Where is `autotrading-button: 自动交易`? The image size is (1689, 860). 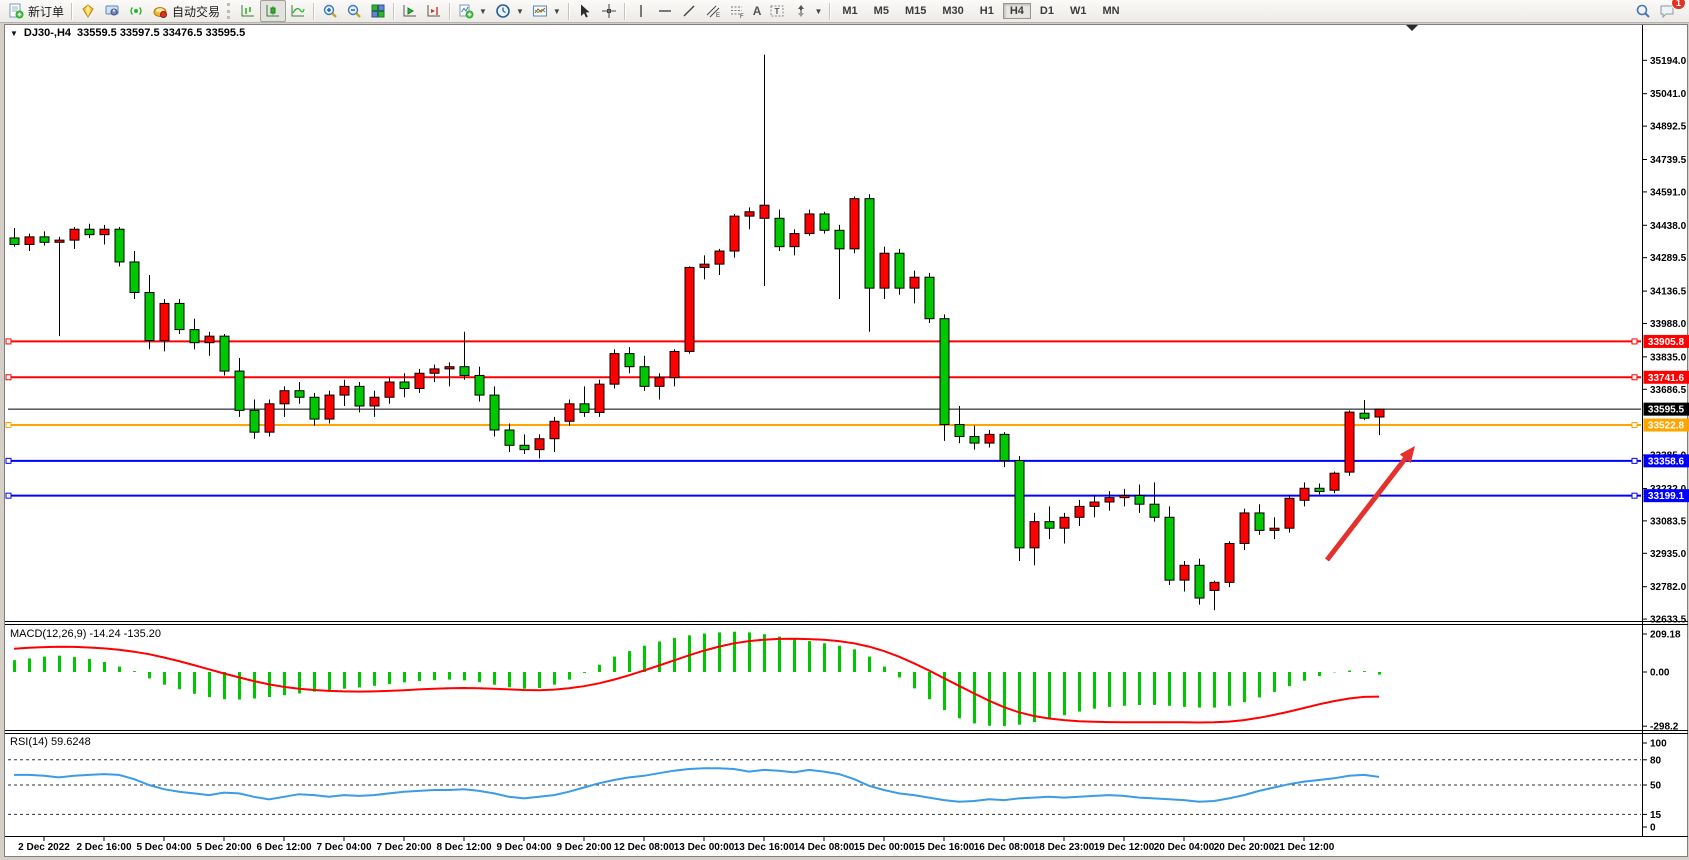
autotrading-button: 自动交易 is located at coordinates (186, 11).